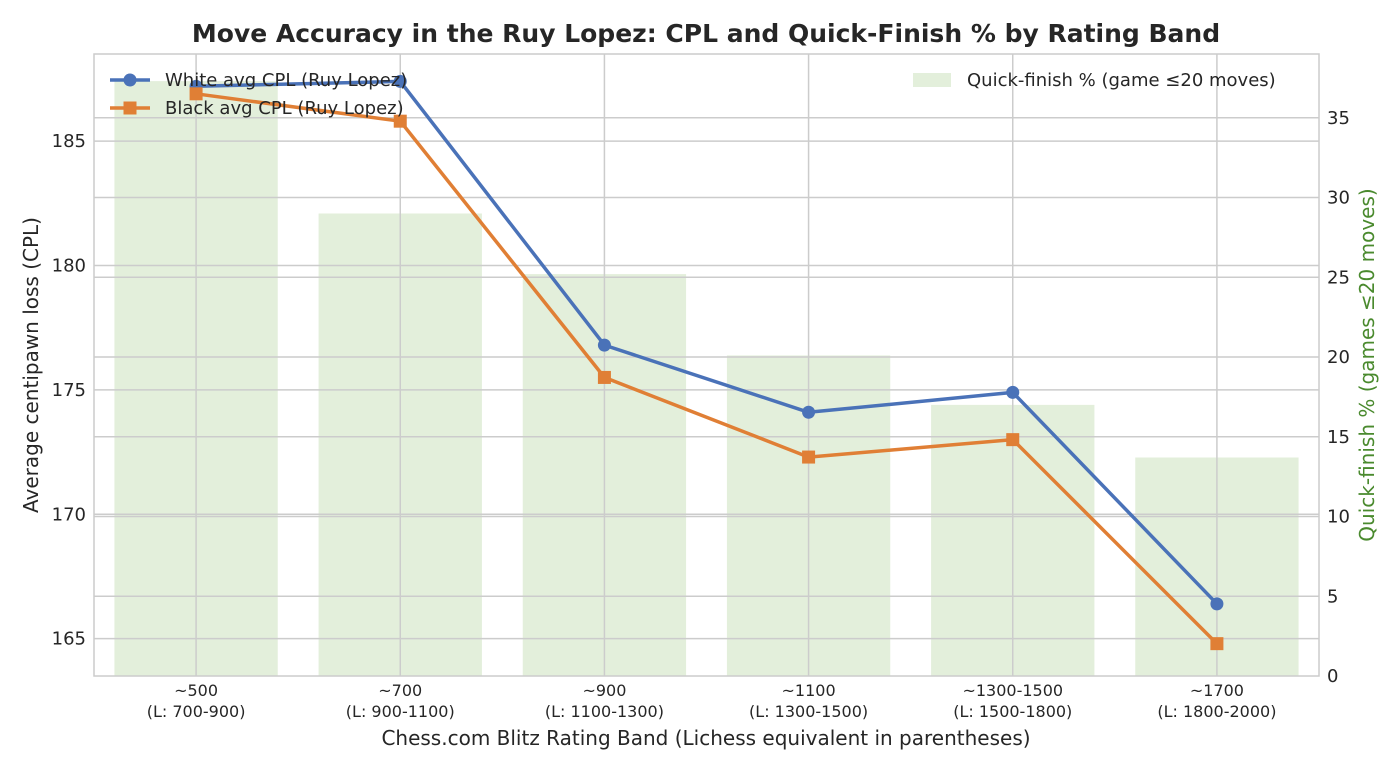 The image size is (1400, 774). Describe the element at coordinates (400, 690) in the screenshot. I see `x-tick-label: ~700` at that location.